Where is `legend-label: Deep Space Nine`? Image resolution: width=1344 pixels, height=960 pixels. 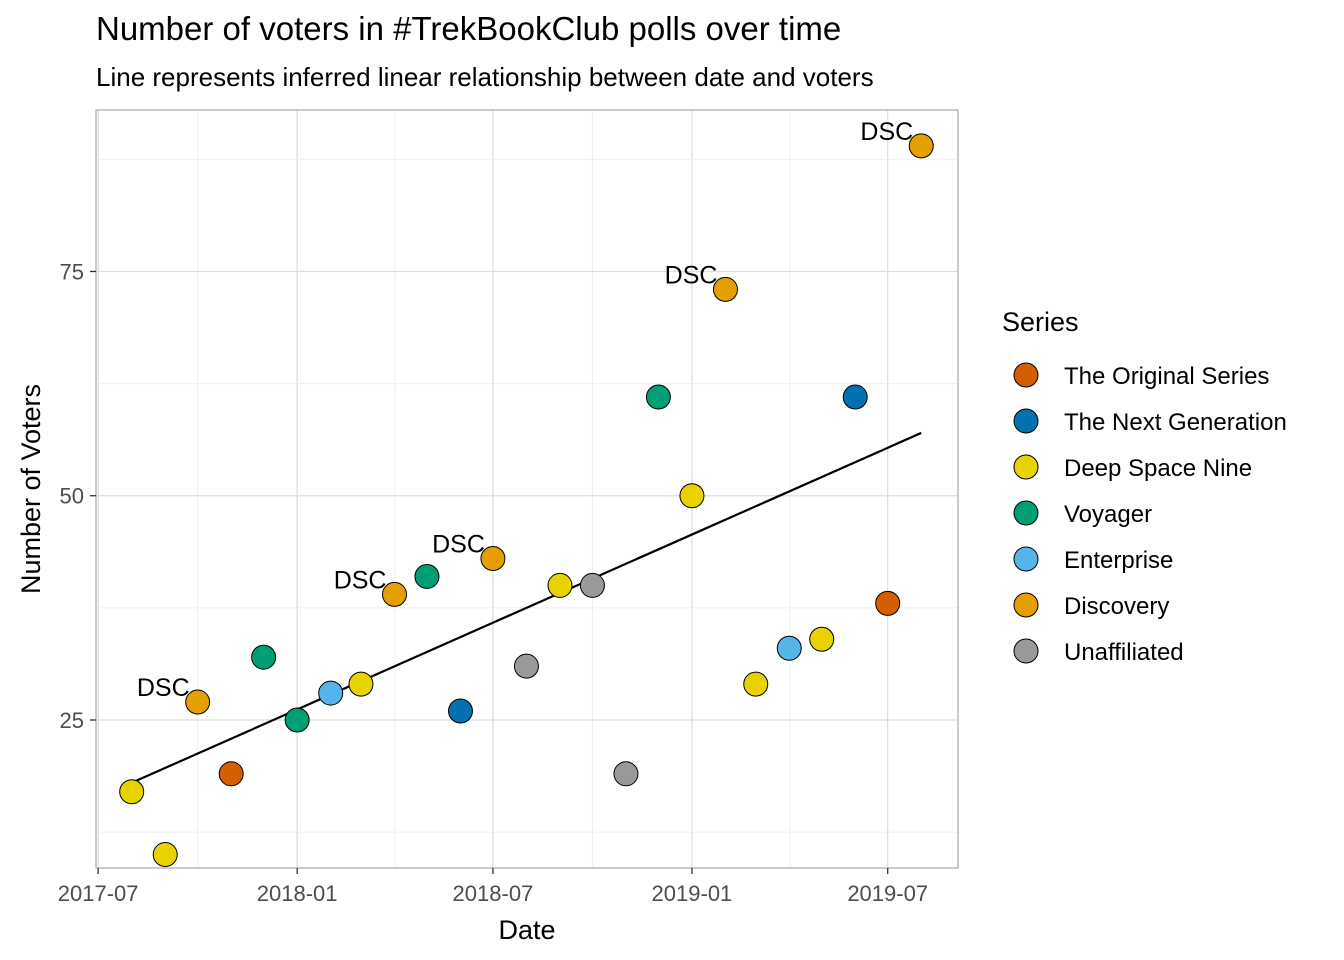
legend-label: Deep Space Nine is located at coordinates (1158, 468).